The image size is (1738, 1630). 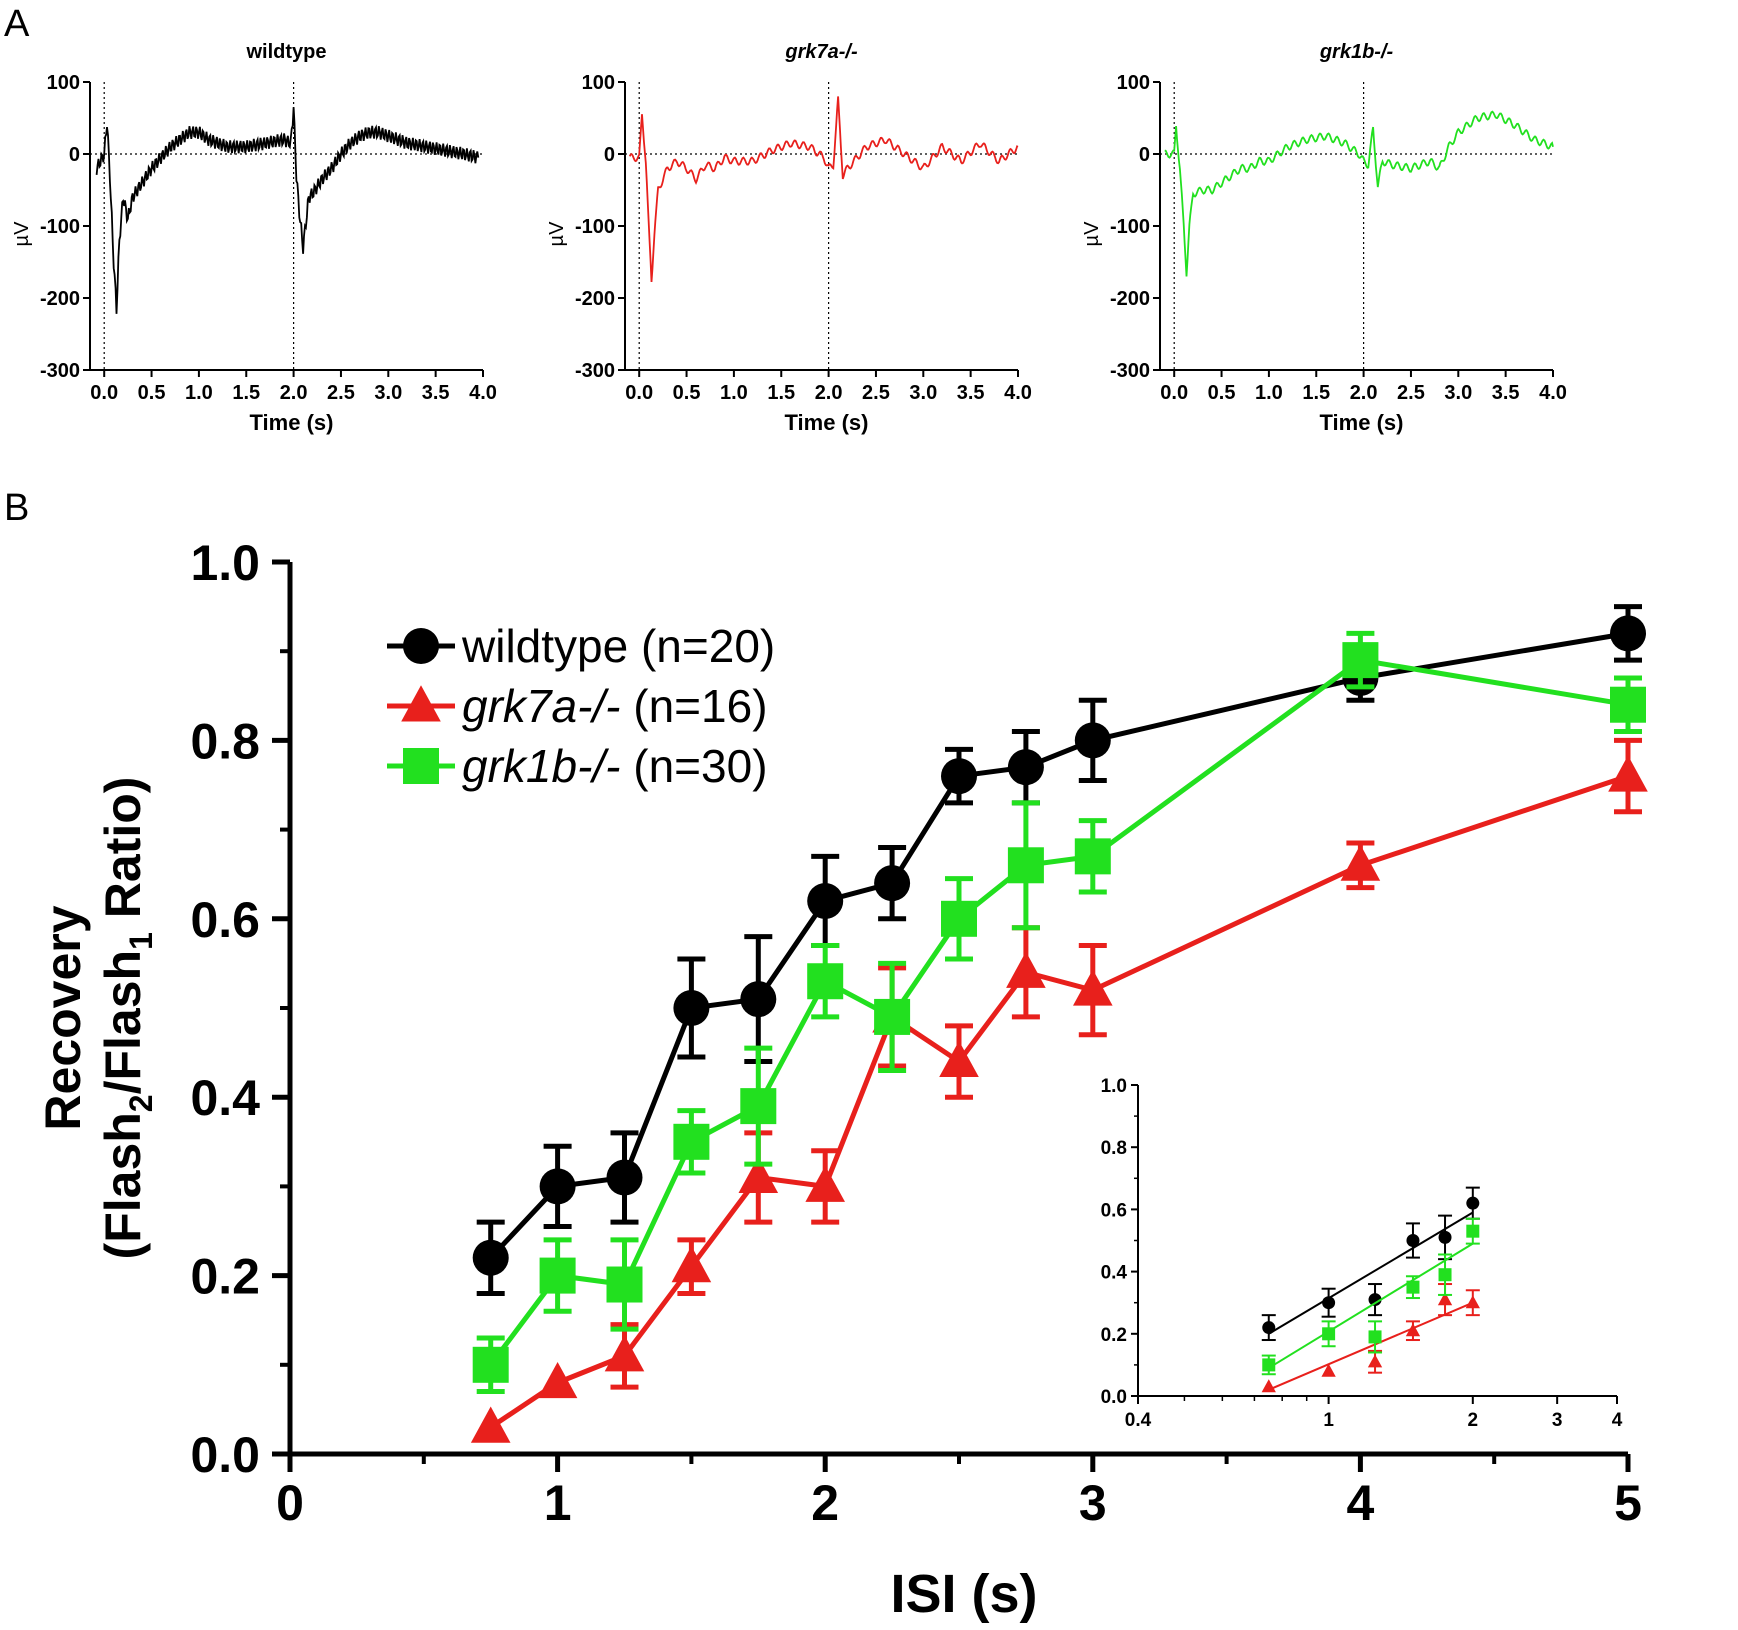 What do you see at coordinates (1617, 1420) in the screenshot?
I see `inset-x-tick-label: 4` at bounding box center [1617, 1420].